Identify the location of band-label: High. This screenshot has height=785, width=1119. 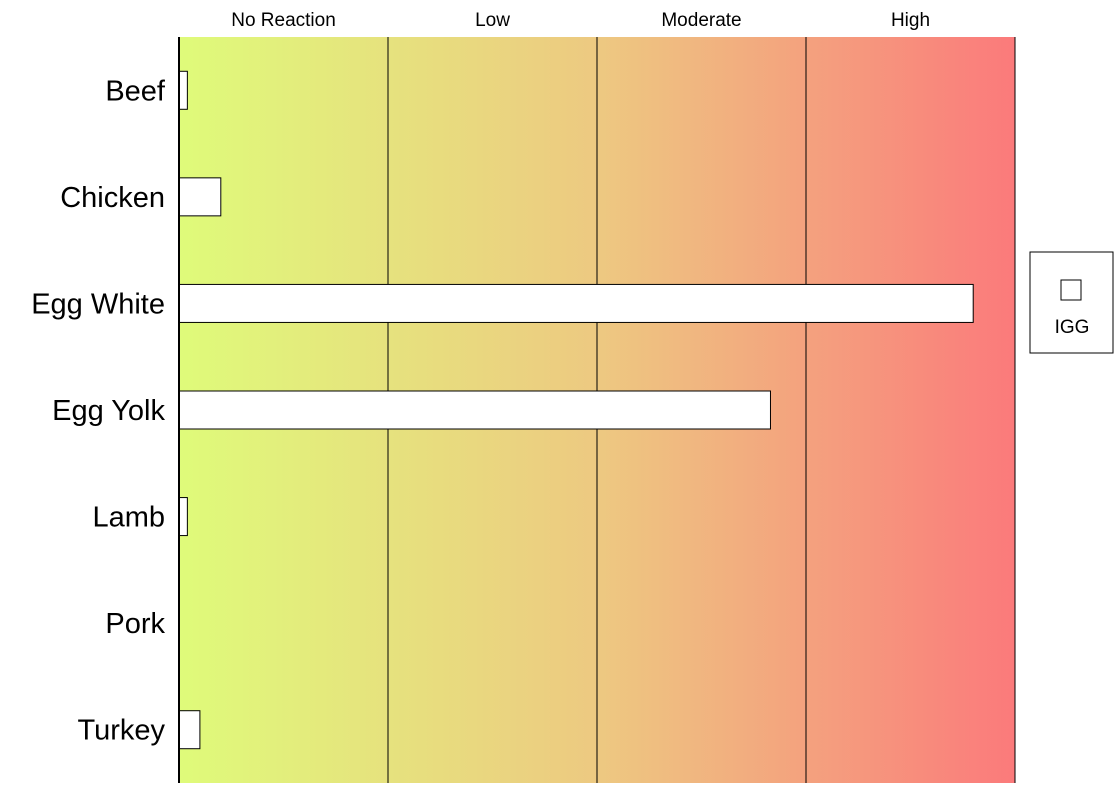
(910, 20).